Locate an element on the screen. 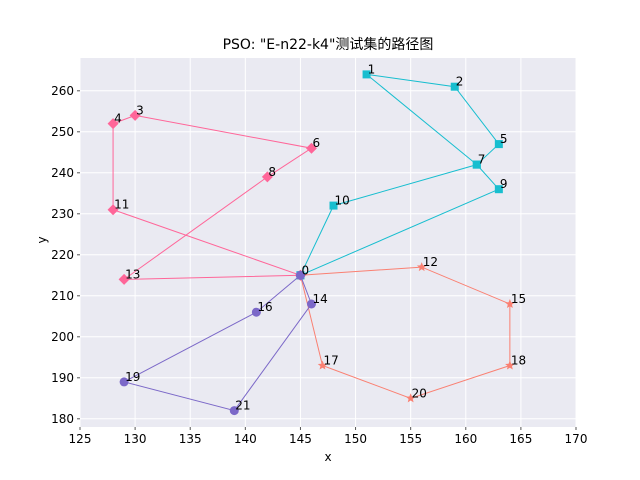 This screenshot has width=640, height=480. y-tick-label: 240 is located at coordinates (62, 173).